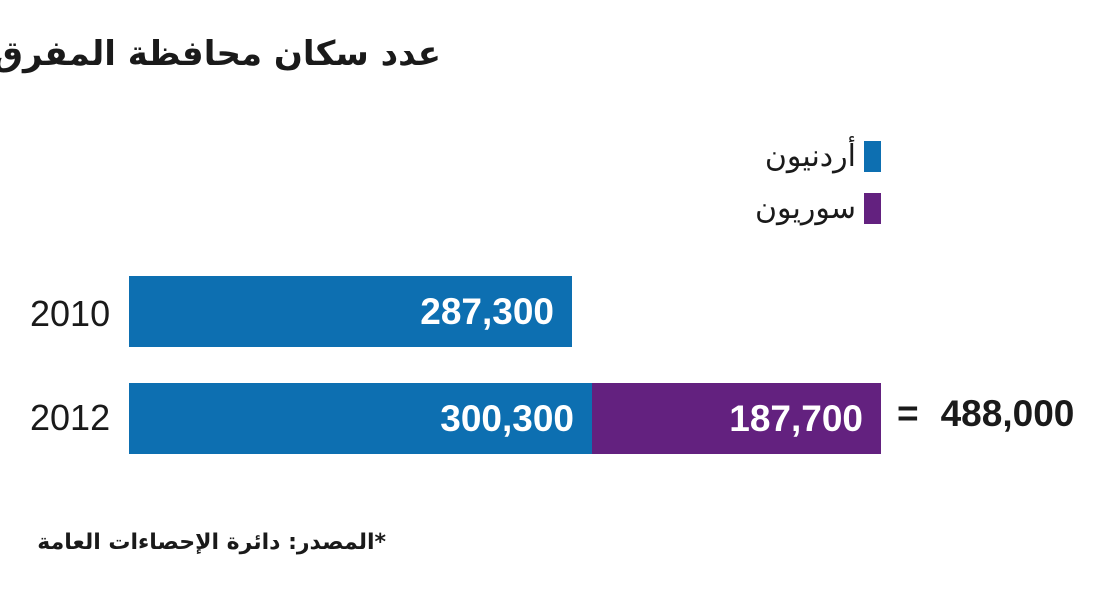 The height and width of the screenshot is (614, 1117). What do you see at coordinates (70, 313) in the screenshot?
I see `category-label-2010: 2010` at bounding box center [70, 313].